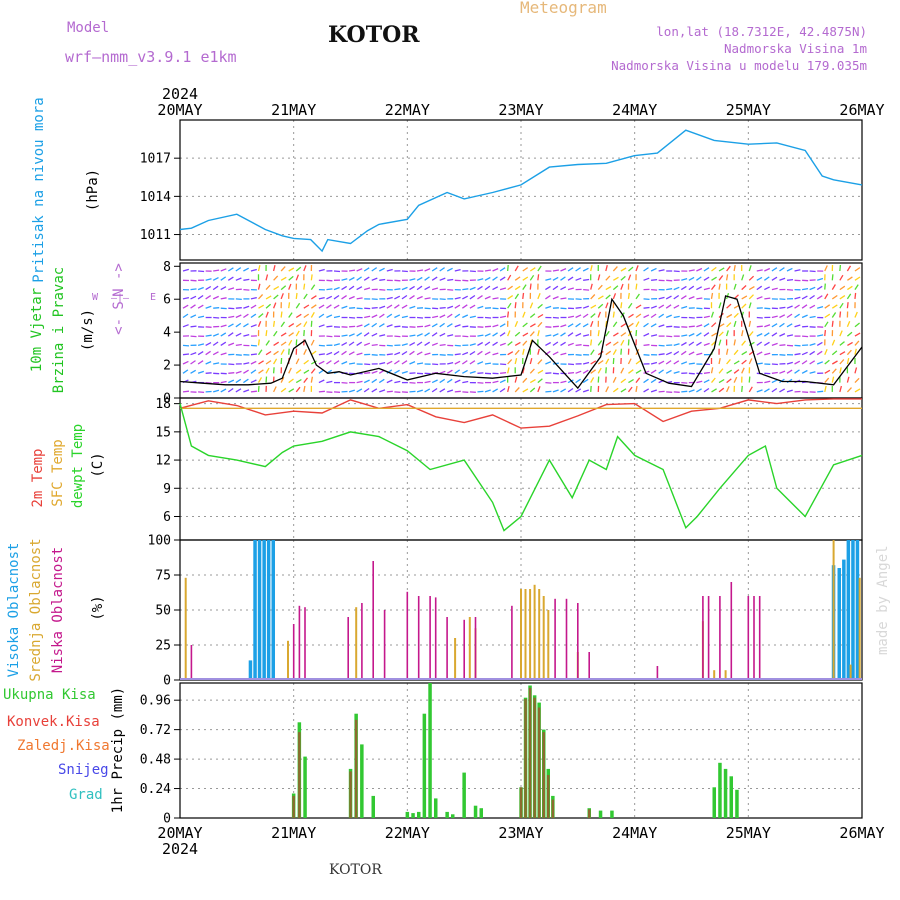 The height and width of the screenshot is (900, 900). What do you see at coordinates (520, 833) in the screenshot?
I see `x-day-label-bottom: 23MAY` at bounding box center [520, 833].